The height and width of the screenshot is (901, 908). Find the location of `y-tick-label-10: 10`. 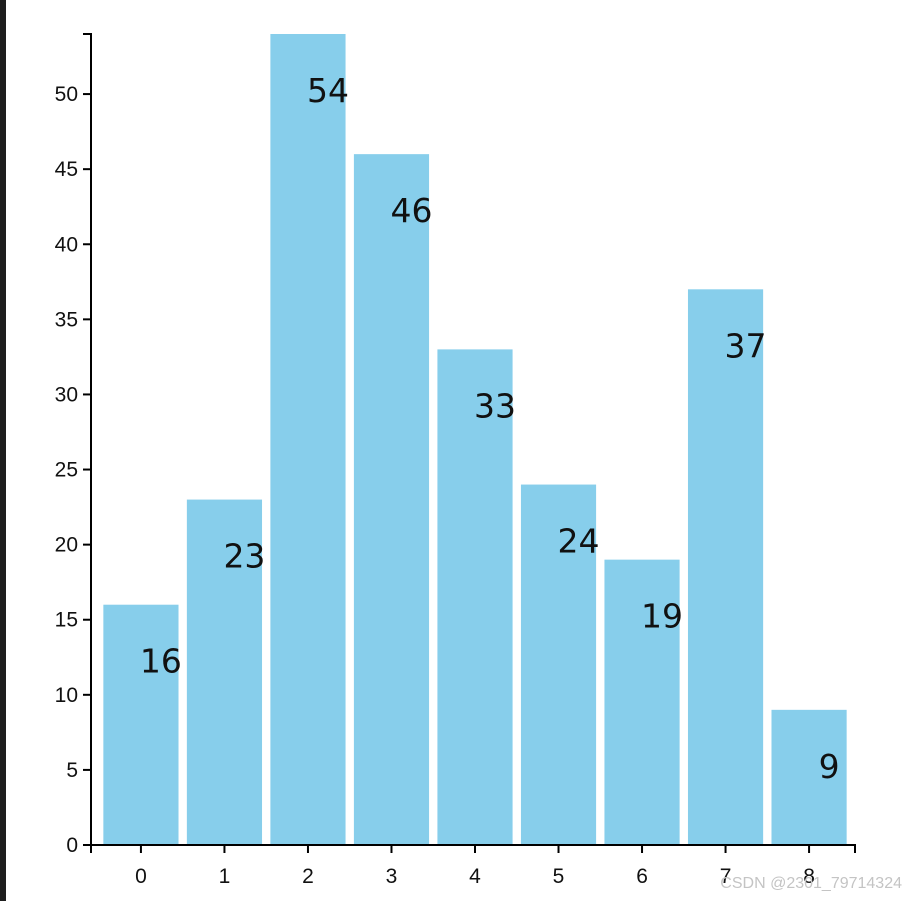

y-tick-label-10: 10 is located at coordinates (66, 695).